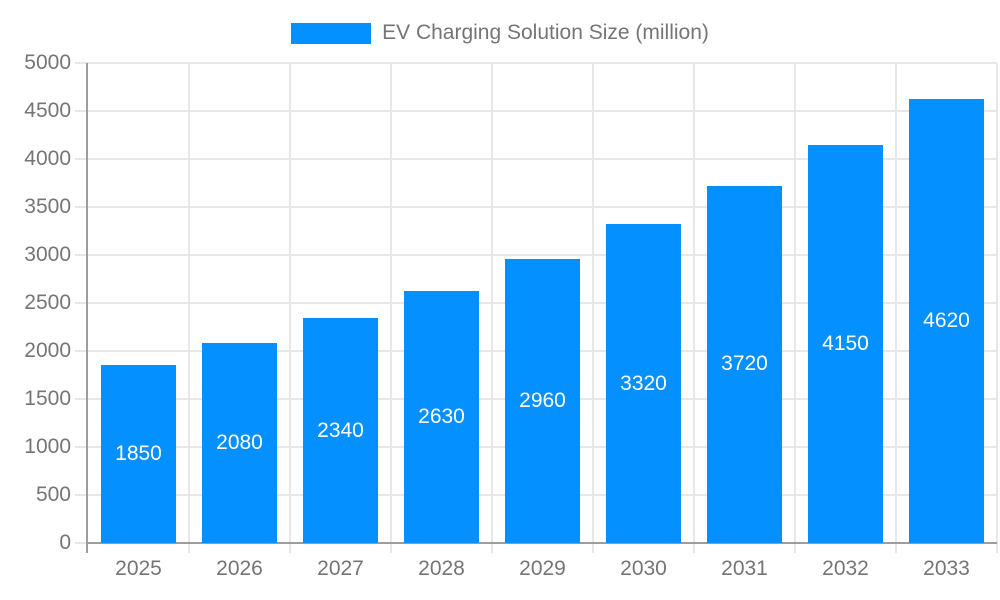 The image size is (1000, 600). What do you see at coordinates (47, 110) in the screenshot?
I see `y-tick-label: 4500` at bounding box center [47, 110].